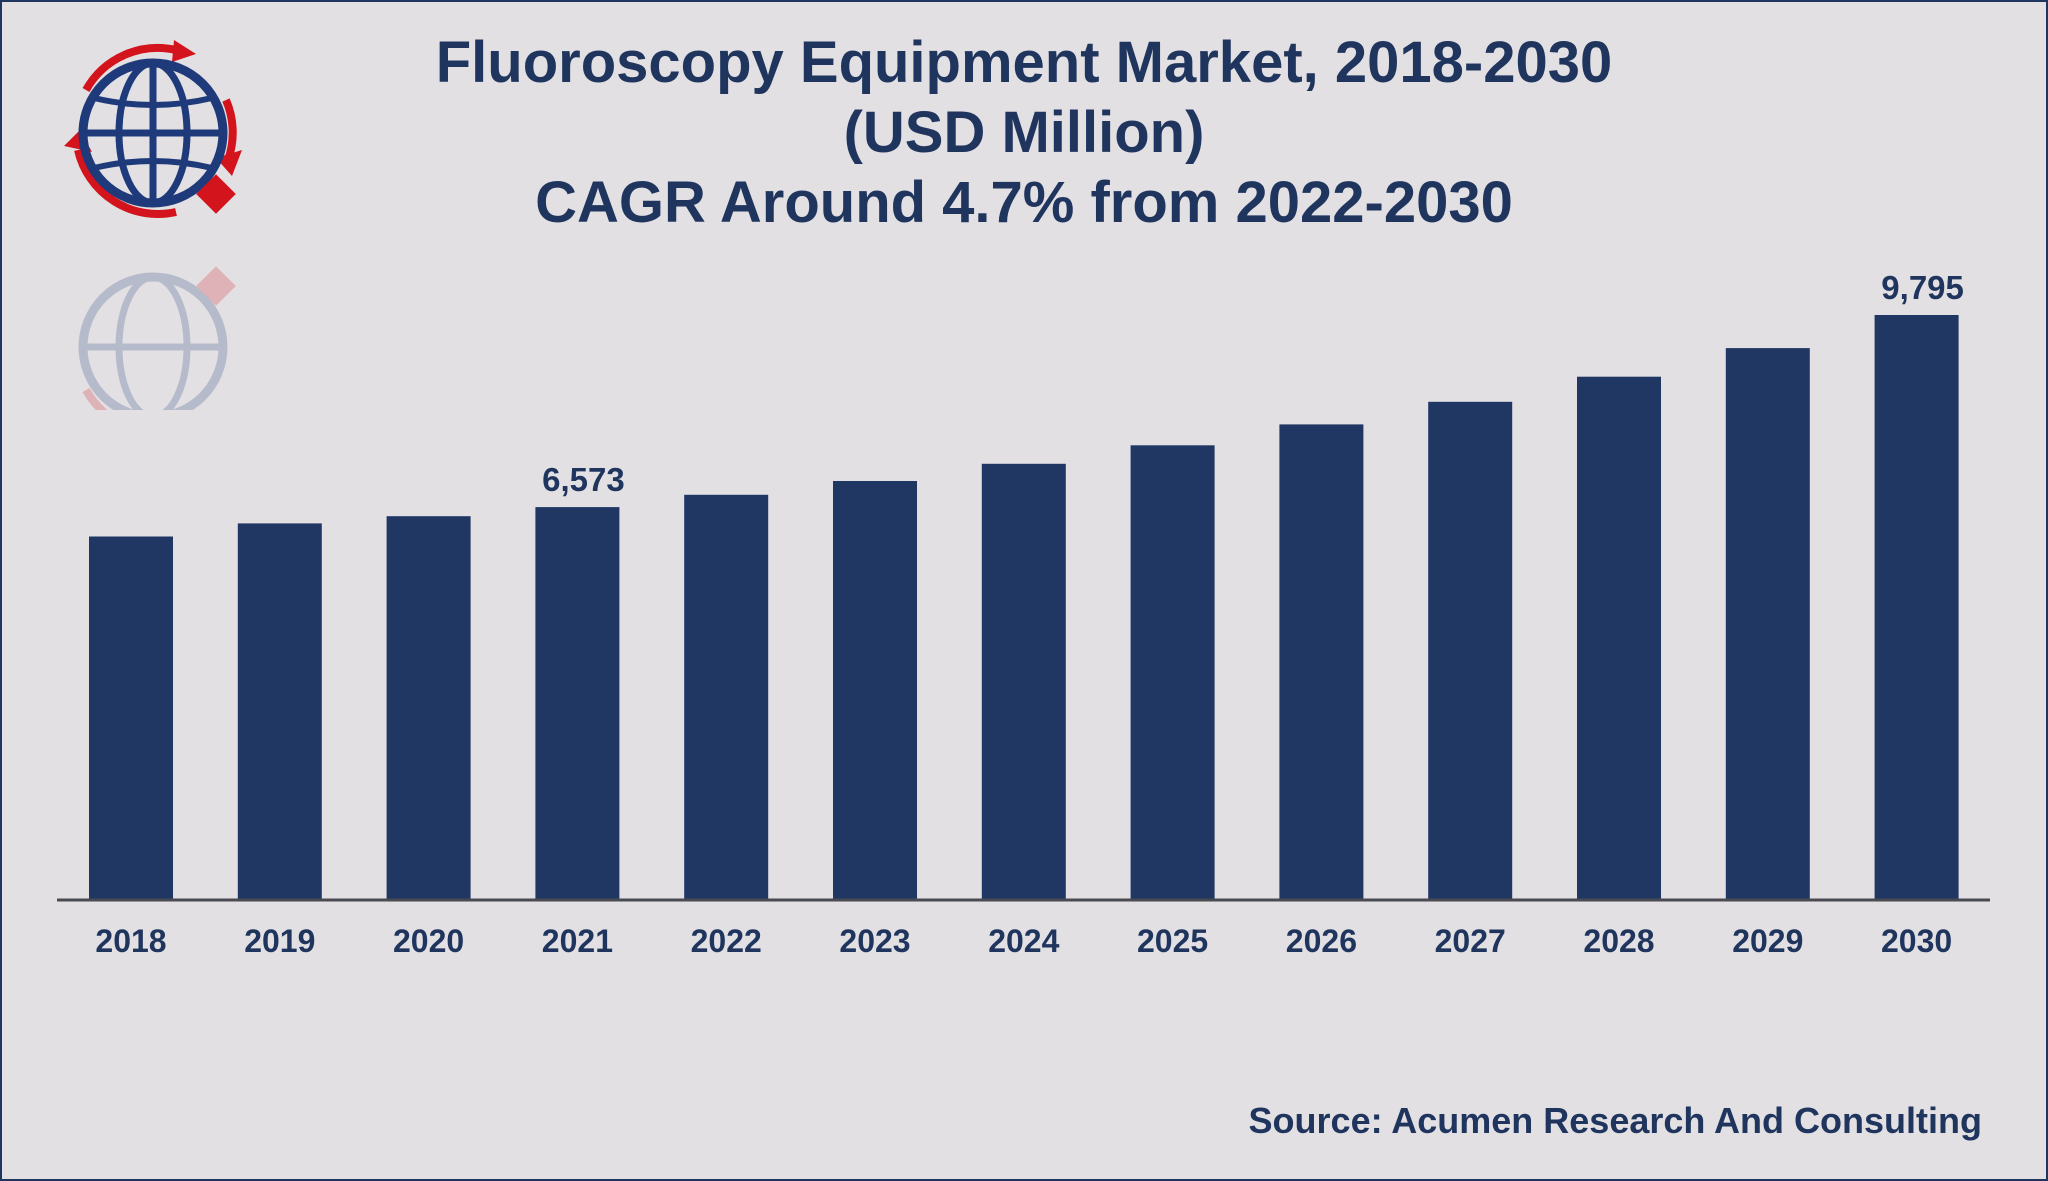 The image size is (2048, 1181). Describe the element at coordinates (1321, 661) in the screenshot. I see `bar-2026` at that location.